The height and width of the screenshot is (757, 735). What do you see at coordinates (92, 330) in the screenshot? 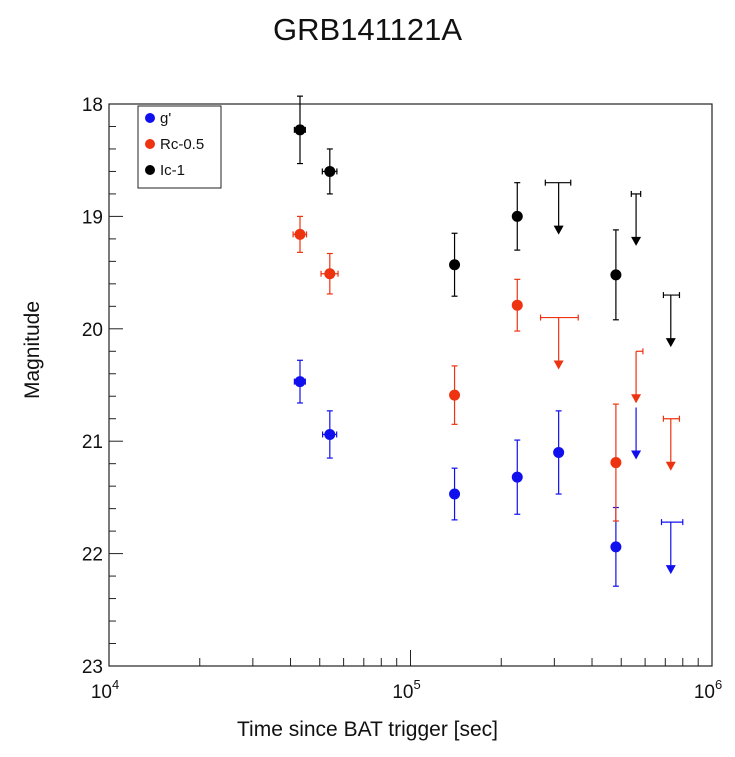
I see `y-tick-label: 20` at bounding box center [92, 330].